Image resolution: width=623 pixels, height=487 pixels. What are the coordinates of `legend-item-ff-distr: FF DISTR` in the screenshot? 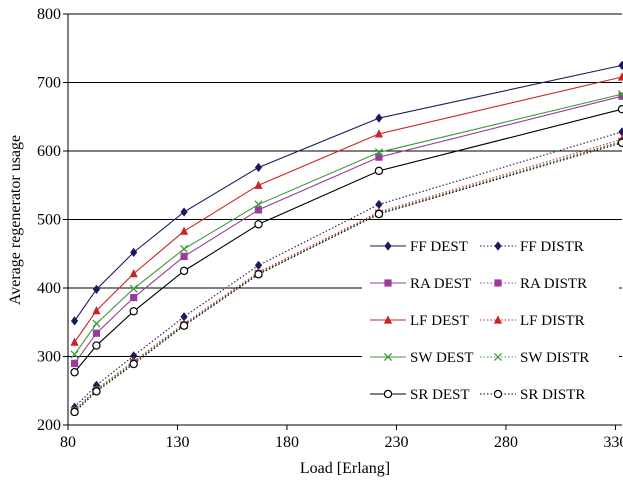 It's located at (532, 247).